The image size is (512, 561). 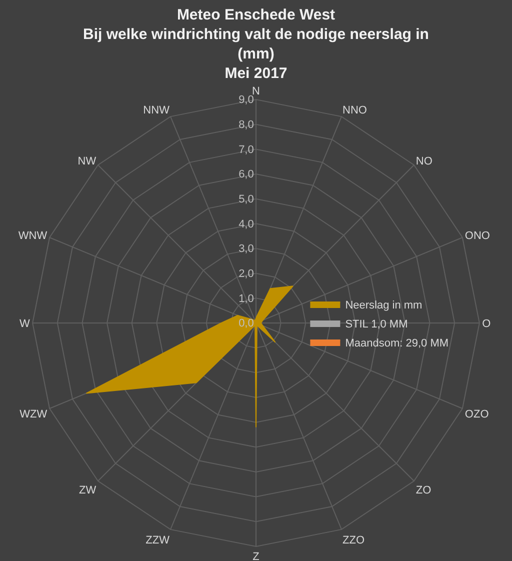 What do you see at coordinates (246, 174) in the screenshot?
I see `y-tick-label: 6,0` at bounding box center [246, 174].